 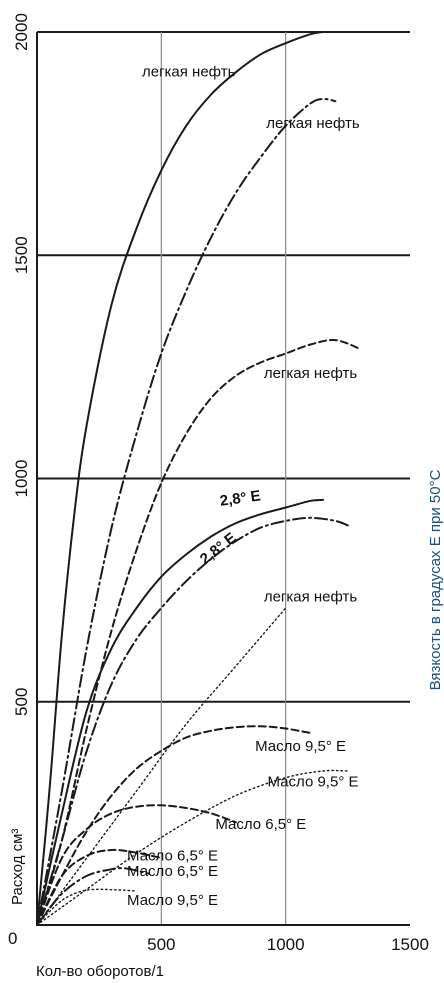 What do you see at coordinates (286, 944) in the screenshot?
I see `x-tick-label: 1000` at bounding box center [286, 944].